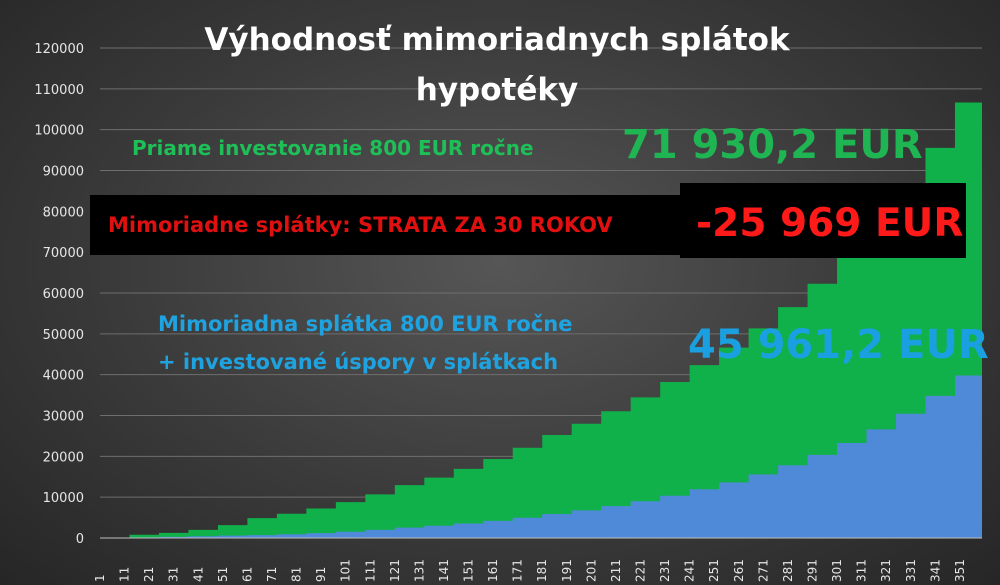  Describe the element at coordinates (63, 457) in the screenshot. I see `y-tick-label: 20000` at that location.